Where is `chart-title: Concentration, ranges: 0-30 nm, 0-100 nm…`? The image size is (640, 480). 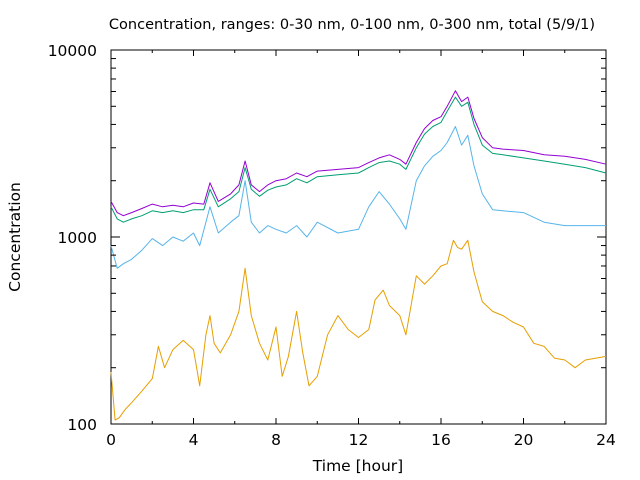 chart-title: Concentration, ranges: 0-30 nm, 0-100 nm… is located at coordinates (352, 25).